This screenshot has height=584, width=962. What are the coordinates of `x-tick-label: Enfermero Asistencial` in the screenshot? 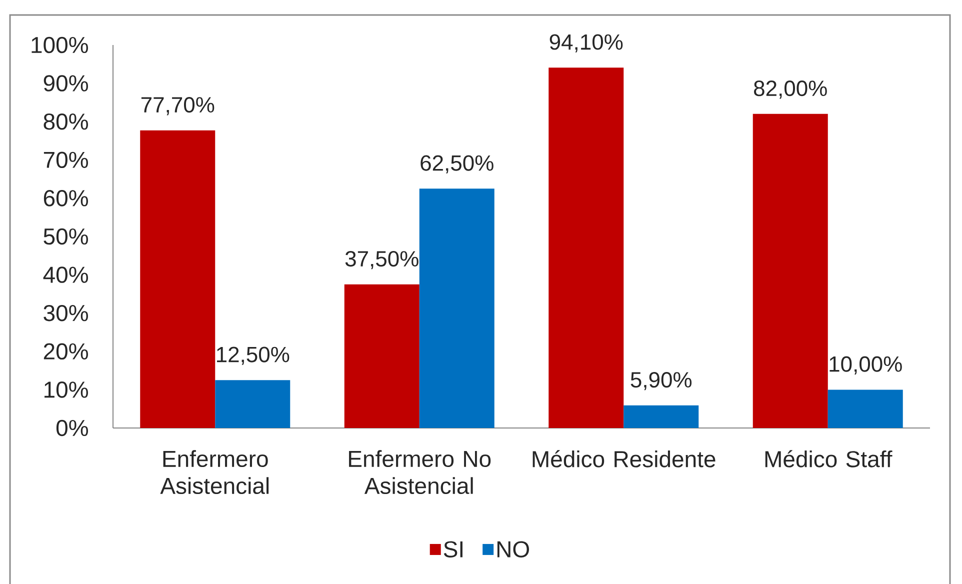 It's located at (214, 472).